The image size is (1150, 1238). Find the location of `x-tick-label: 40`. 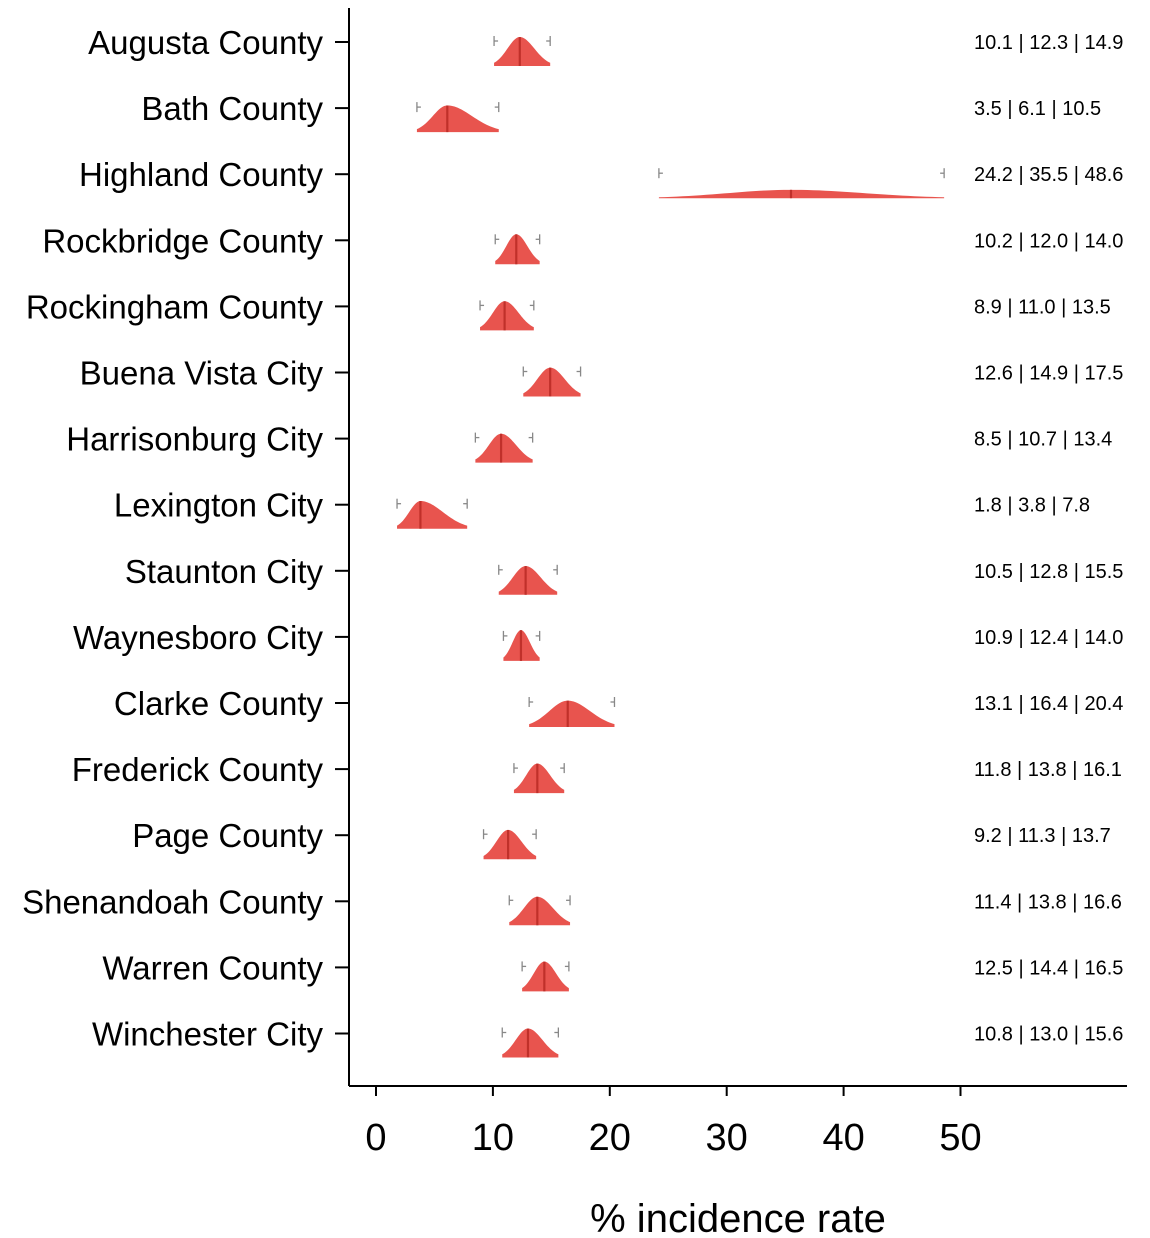

x-tick-label: 40 is located at coordinates (843, 1138).